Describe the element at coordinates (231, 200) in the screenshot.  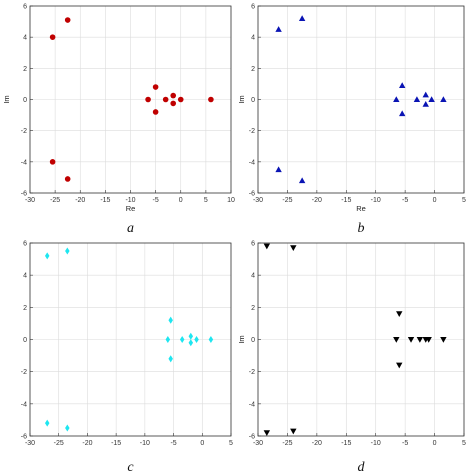
I see `x-tick-label: 10` at that location.